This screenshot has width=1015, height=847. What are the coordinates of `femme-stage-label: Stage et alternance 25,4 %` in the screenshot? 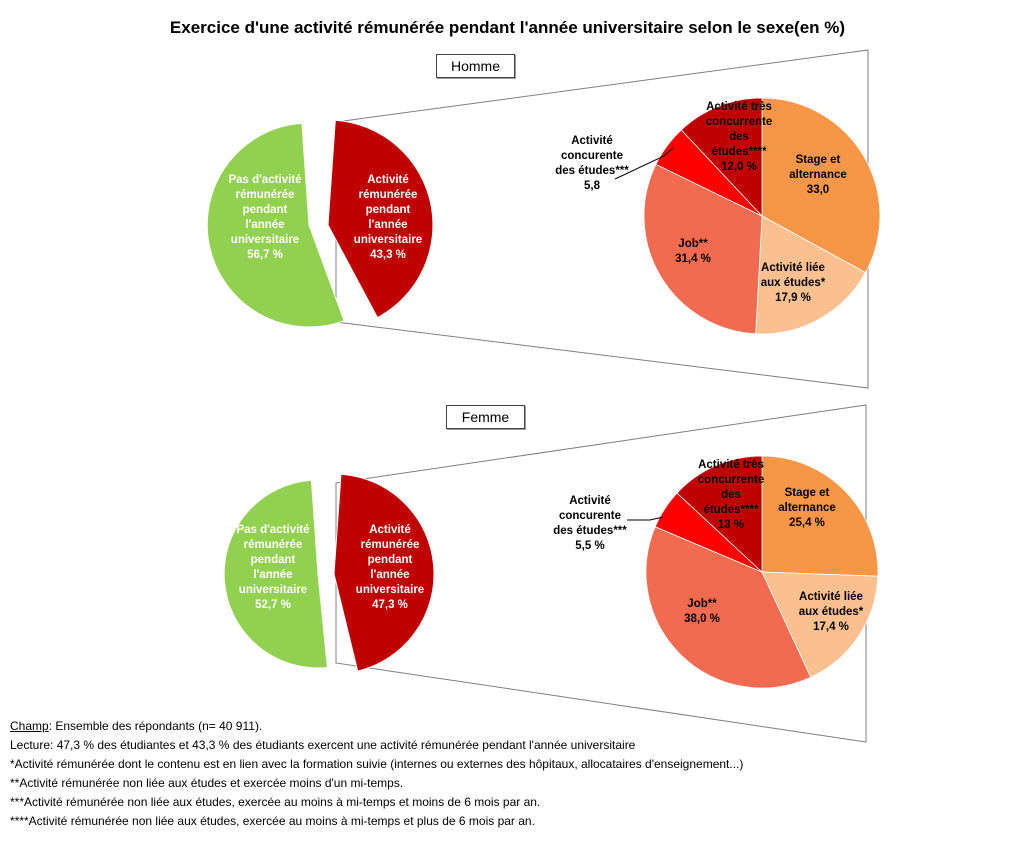 It's located at (807, 508).